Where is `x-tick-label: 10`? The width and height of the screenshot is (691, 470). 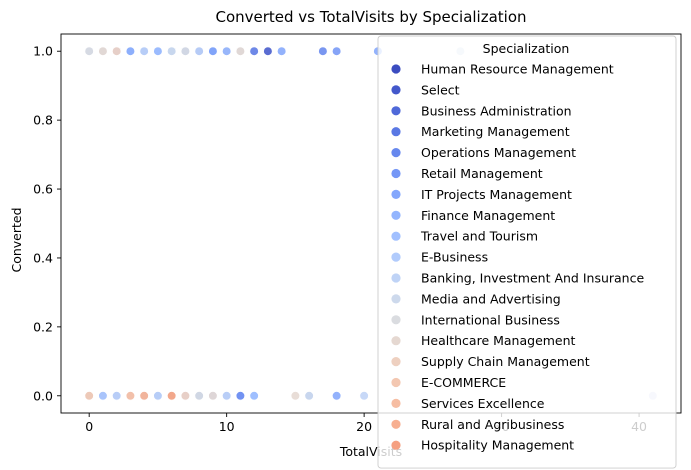
x-tick-label: 10 is located at coordinates (227, 426).